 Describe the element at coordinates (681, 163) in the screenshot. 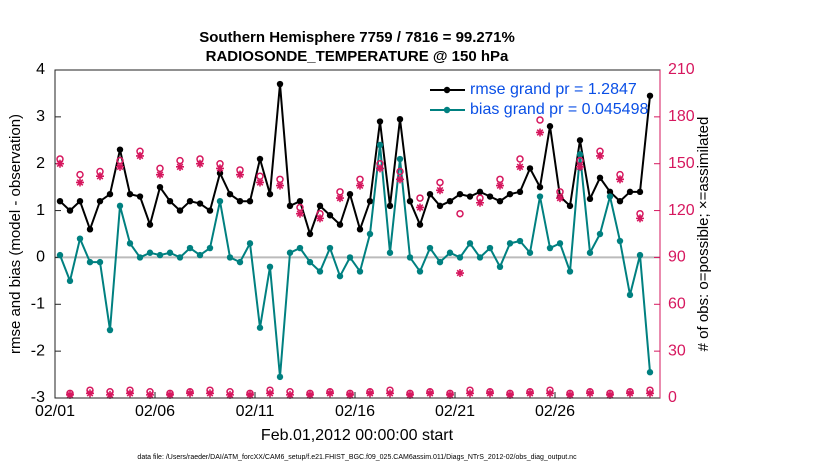

I see `y2-tick-label: 150` at that location.